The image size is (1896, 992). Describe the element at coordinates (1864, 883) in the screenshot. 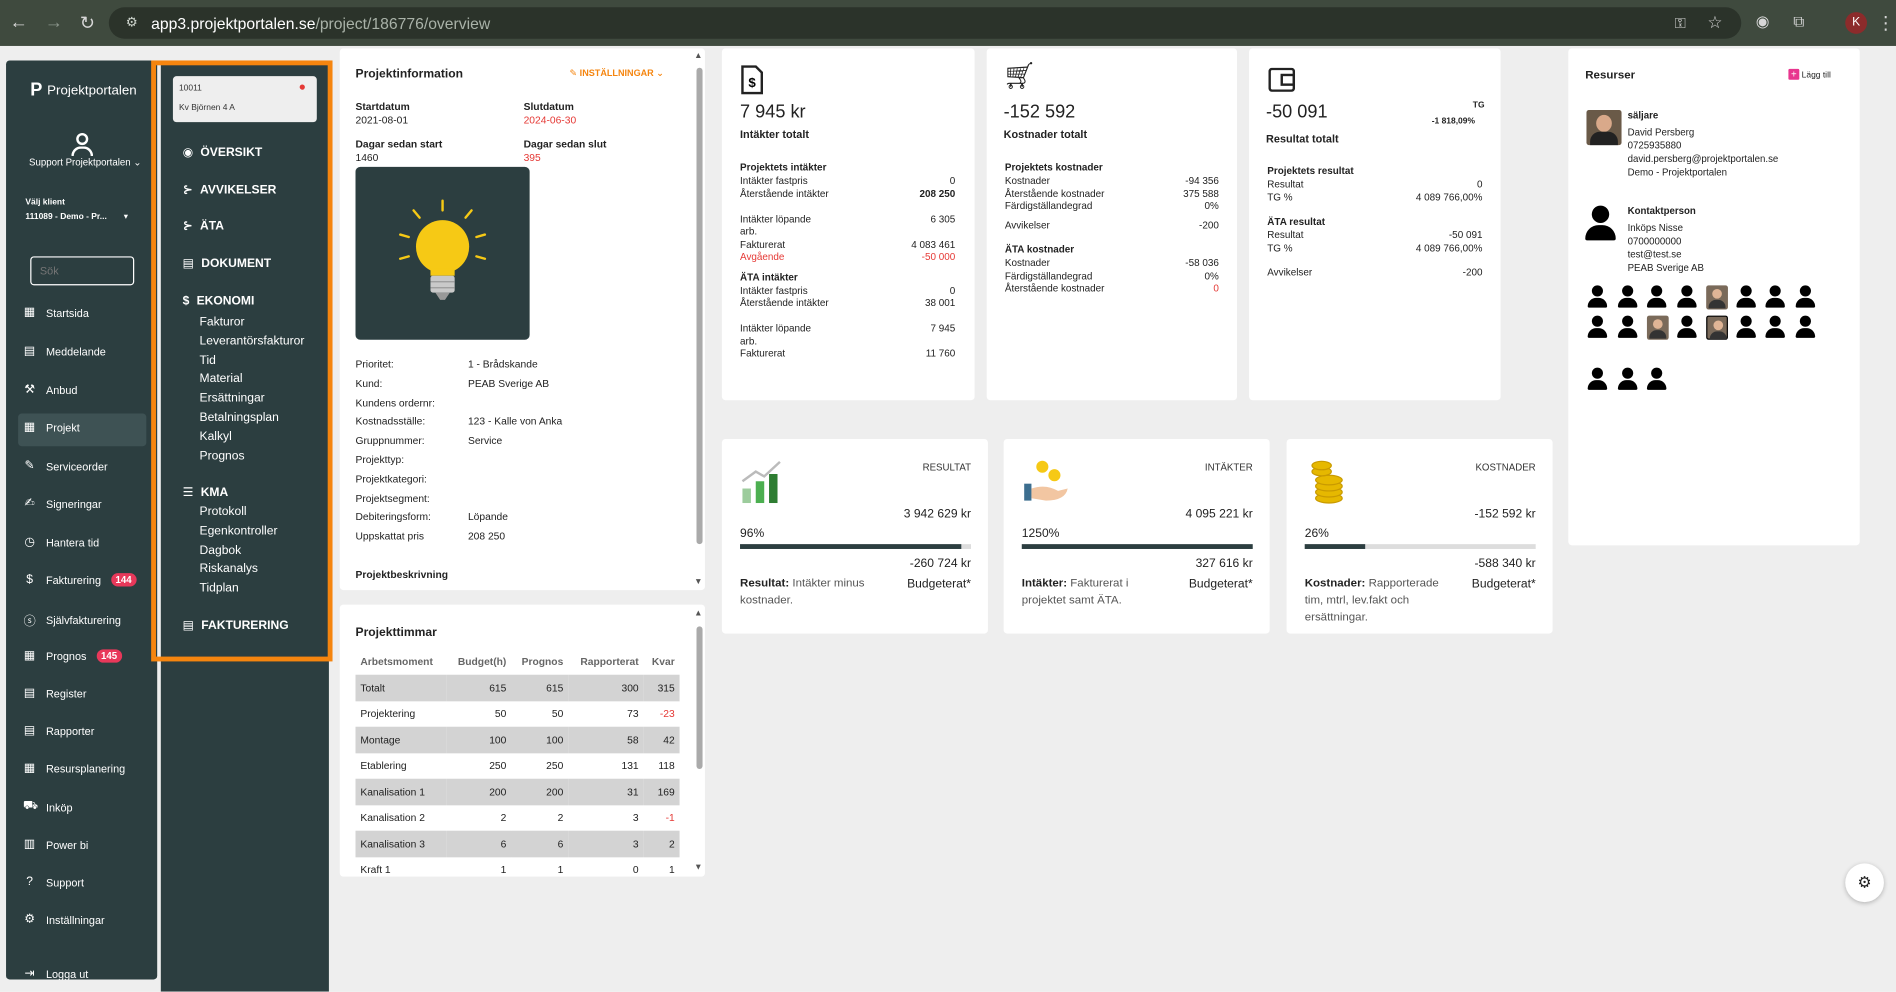

I see `floating-settings-button: ⚙` at that location.